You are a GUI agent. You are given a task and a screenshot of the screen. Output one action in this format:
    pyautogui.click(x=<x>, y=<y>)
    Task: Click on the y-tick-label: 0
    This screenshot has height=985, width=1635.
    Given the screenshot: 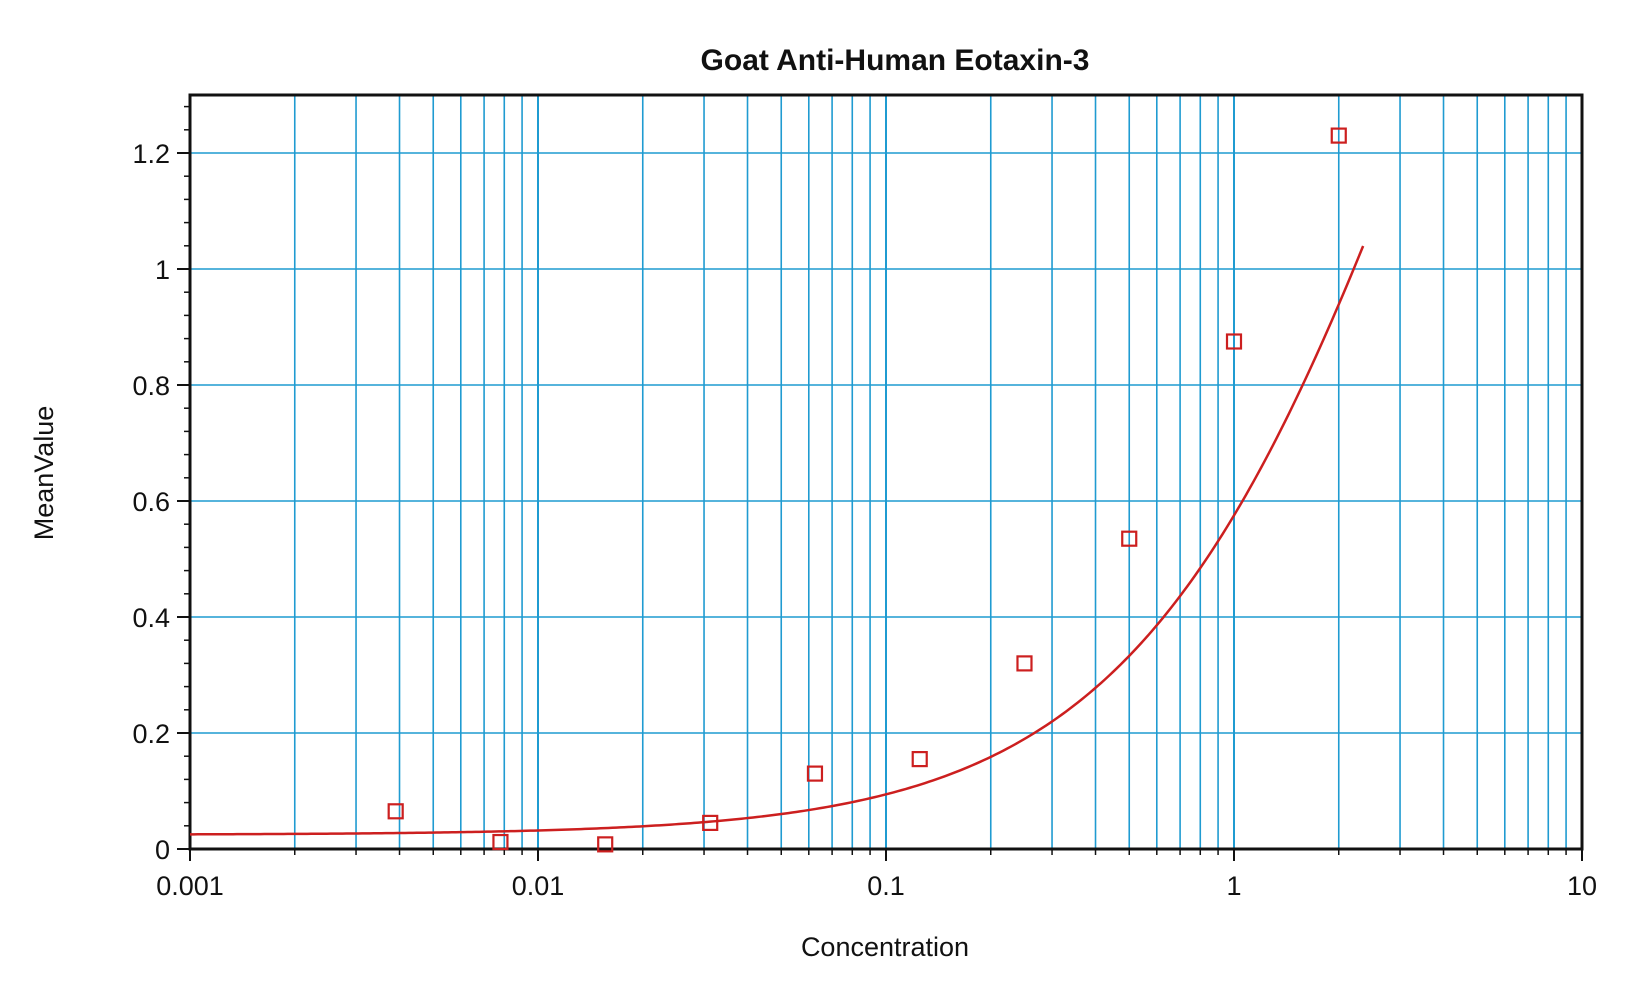 What is the action you would take?
    pyautogui.click(x=162, y=850)
    